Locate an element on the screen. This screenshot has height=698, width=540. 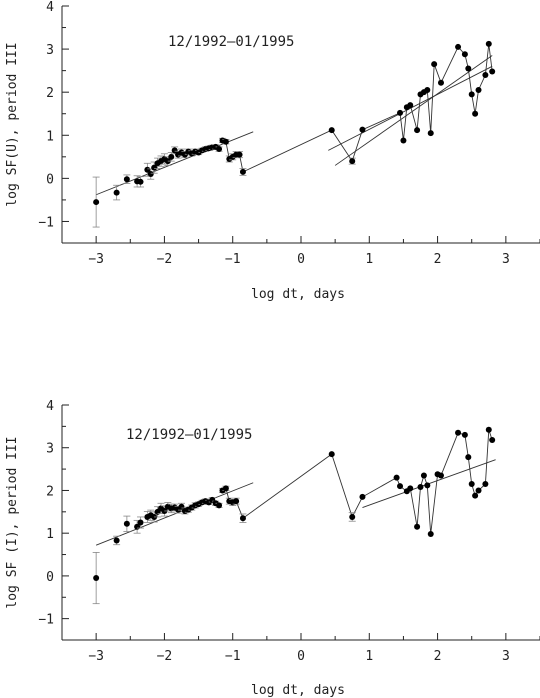
y-axis-label: log SF (I), period III is located at coordinates (12, 522).